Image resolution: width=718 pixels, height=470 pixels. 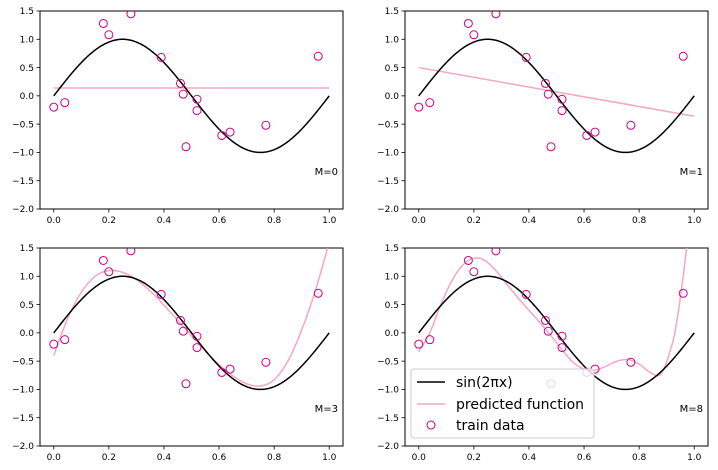 What do you see at coordinates (484, 383) in the screenshot?
I see `legend-label-true-function: sin(2πx)` at bounding box center [484, 383].